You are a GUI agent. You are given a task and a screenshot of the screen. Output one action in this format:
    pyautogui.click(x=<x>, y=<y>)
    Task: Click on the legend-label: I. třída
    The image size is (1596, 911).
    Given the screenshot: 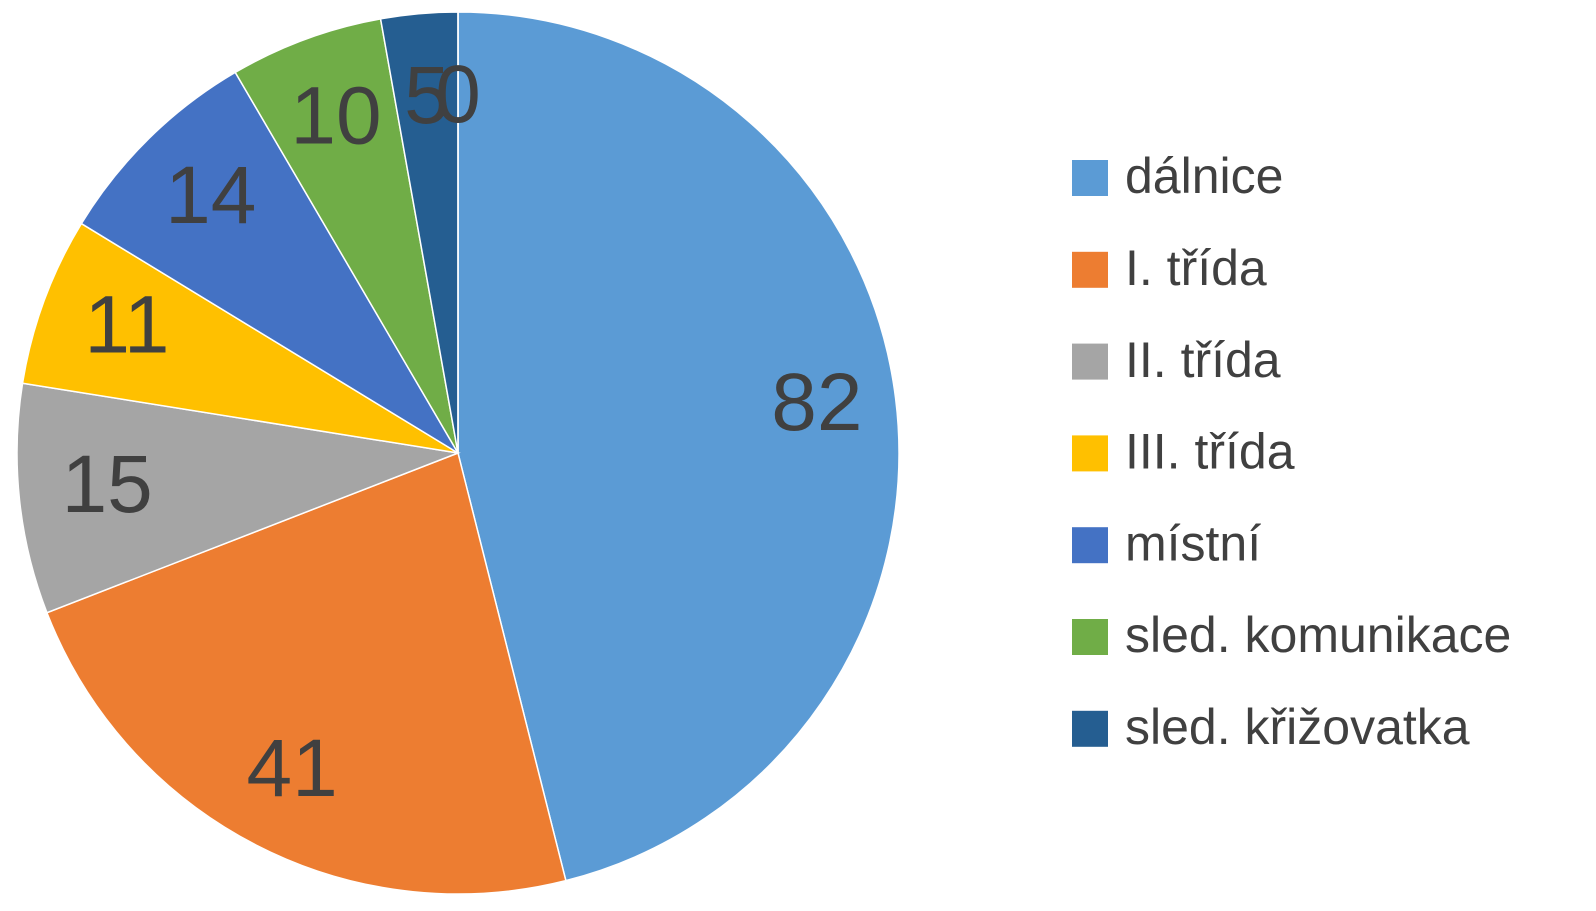 What is the action you would take?
    pyautogui.click(x=1196, y=268)
    